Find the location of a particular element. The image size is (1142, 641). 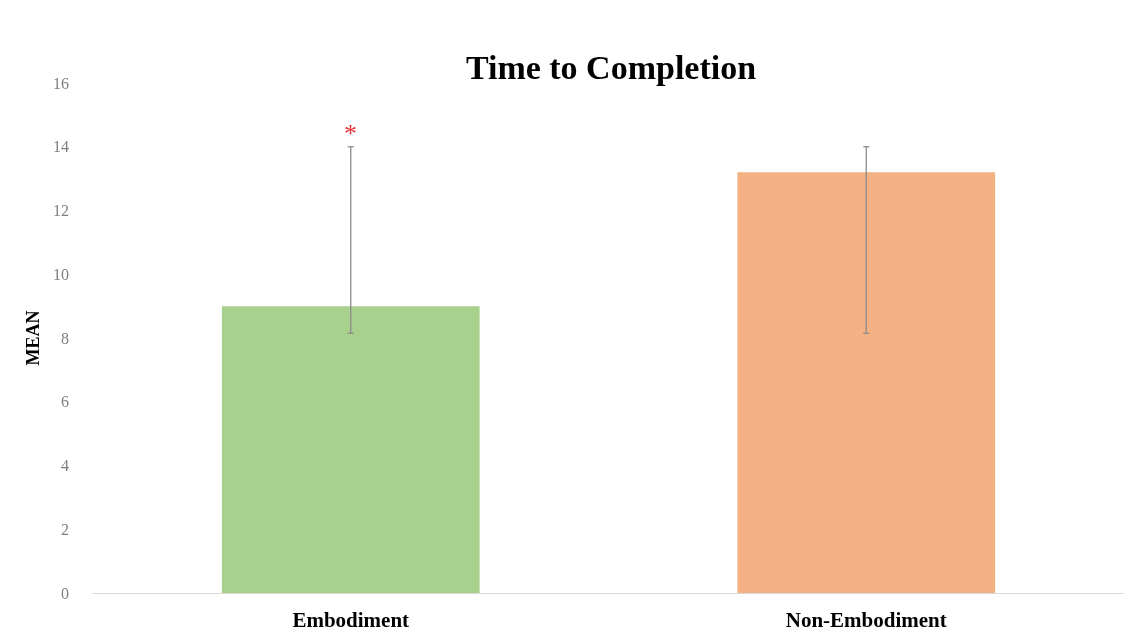

x-tick-label: Non-Embodiment is located at coordinates (866, 619).